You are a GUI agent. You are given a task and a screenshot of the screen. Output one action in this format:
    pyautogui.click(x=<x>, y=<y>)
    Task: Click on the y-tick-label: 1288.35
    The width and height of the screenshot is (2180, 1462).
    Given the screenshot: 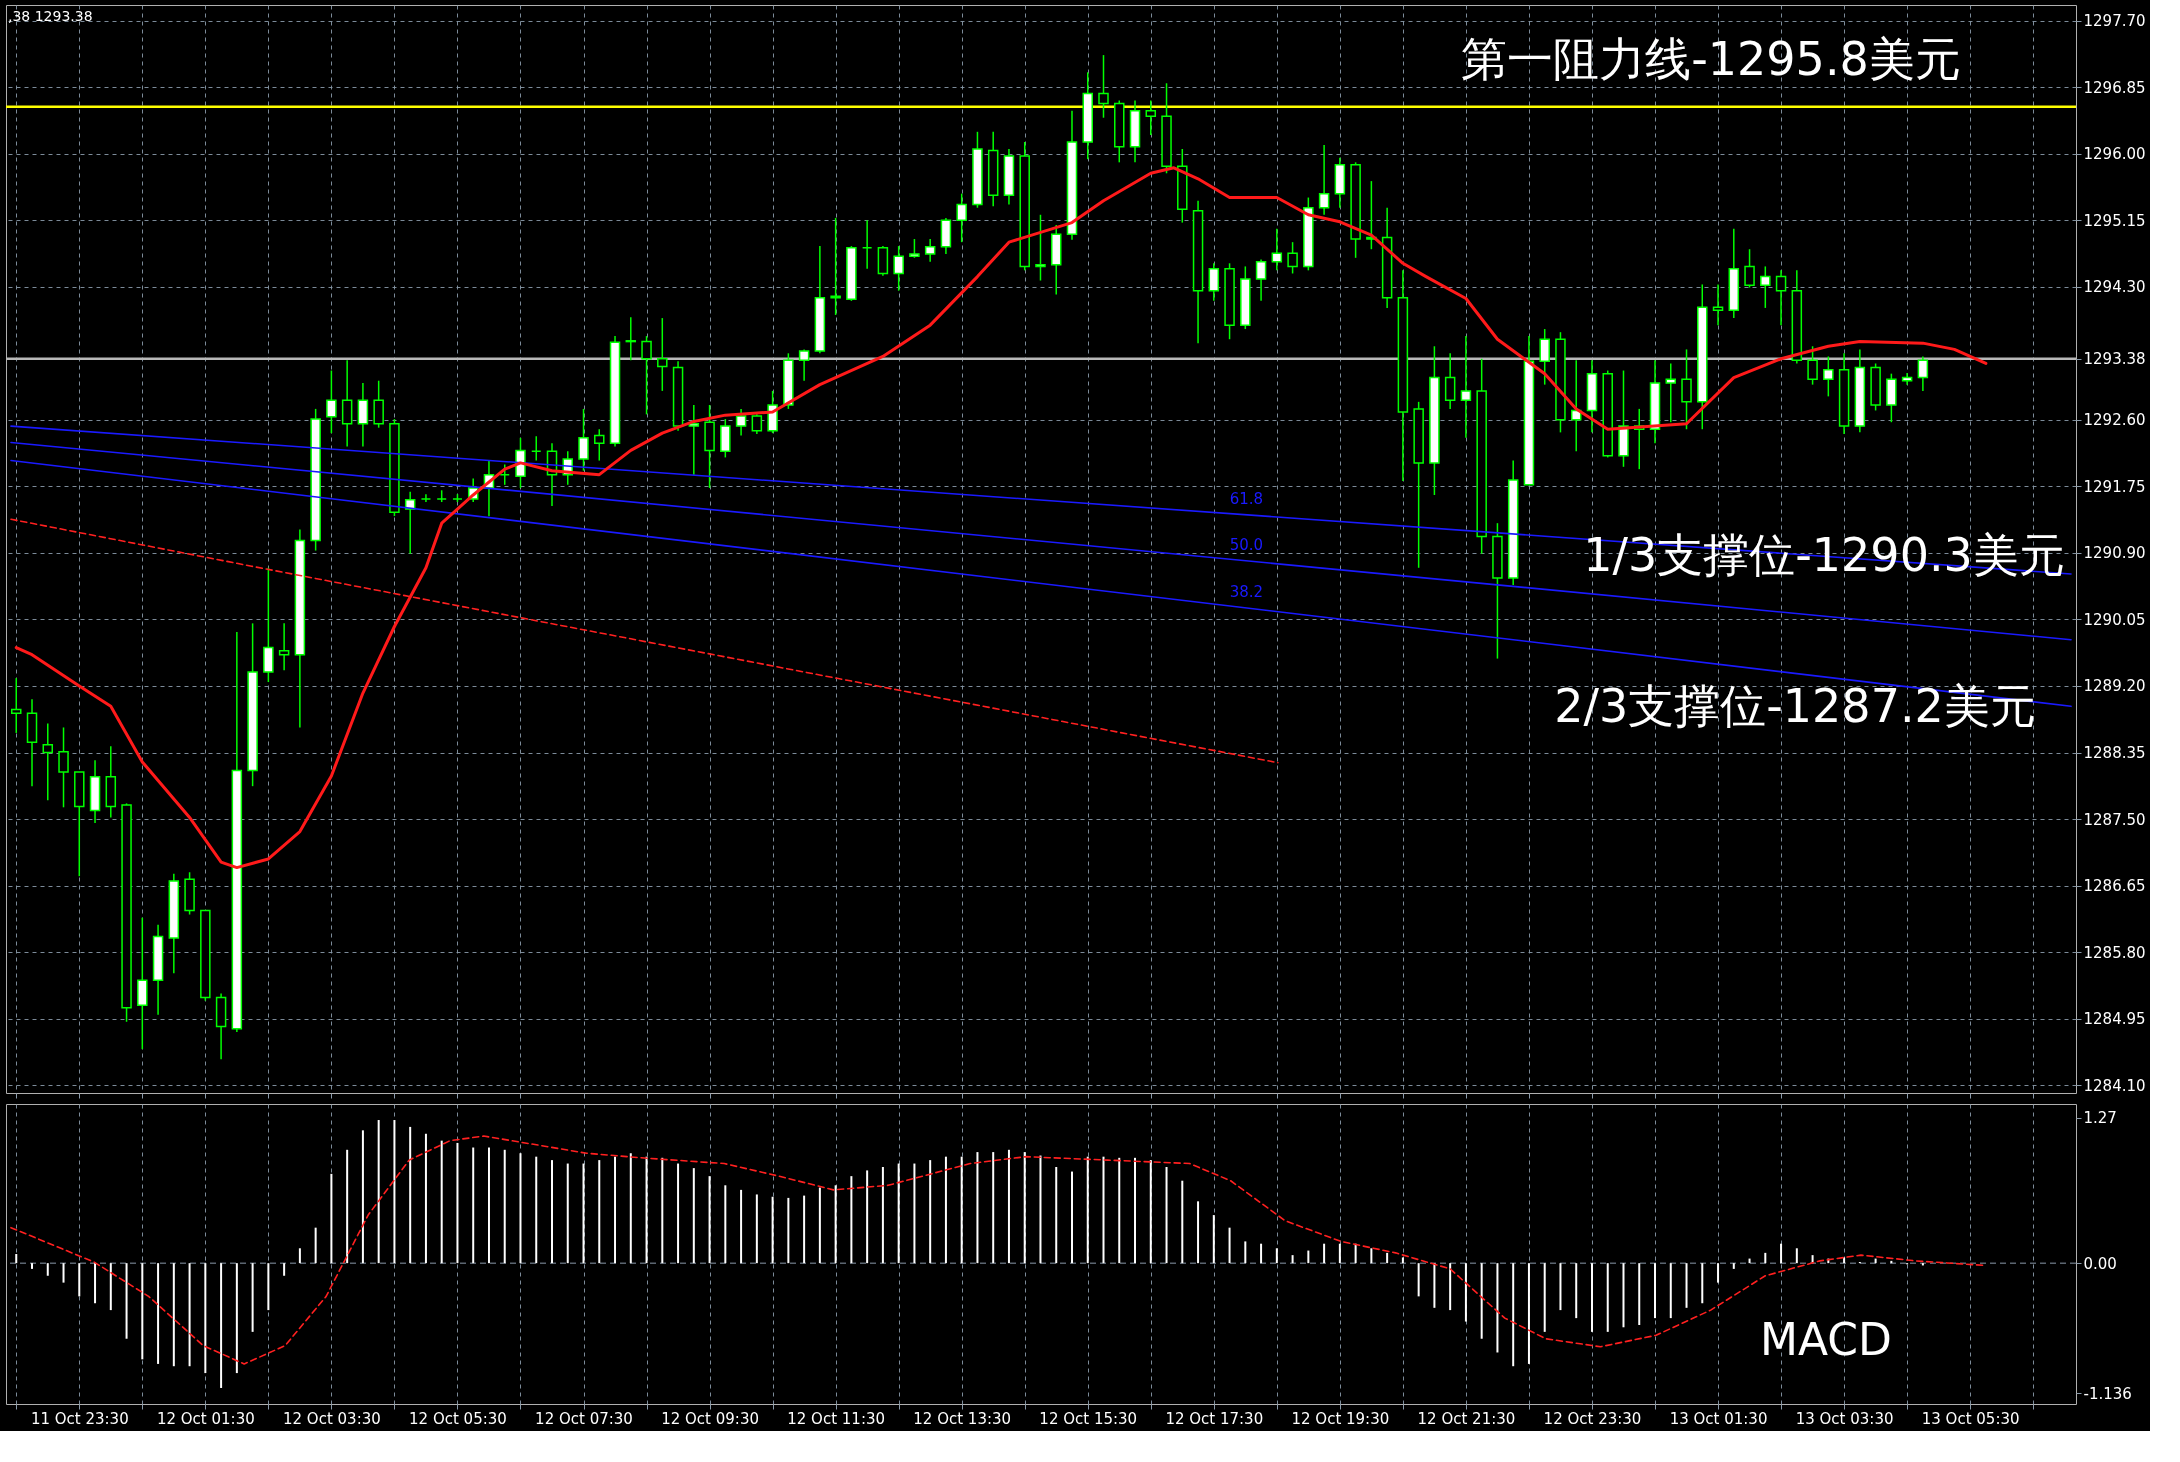 What is the action you would take?
    pyautogui.click(x=2114, y=753)
    